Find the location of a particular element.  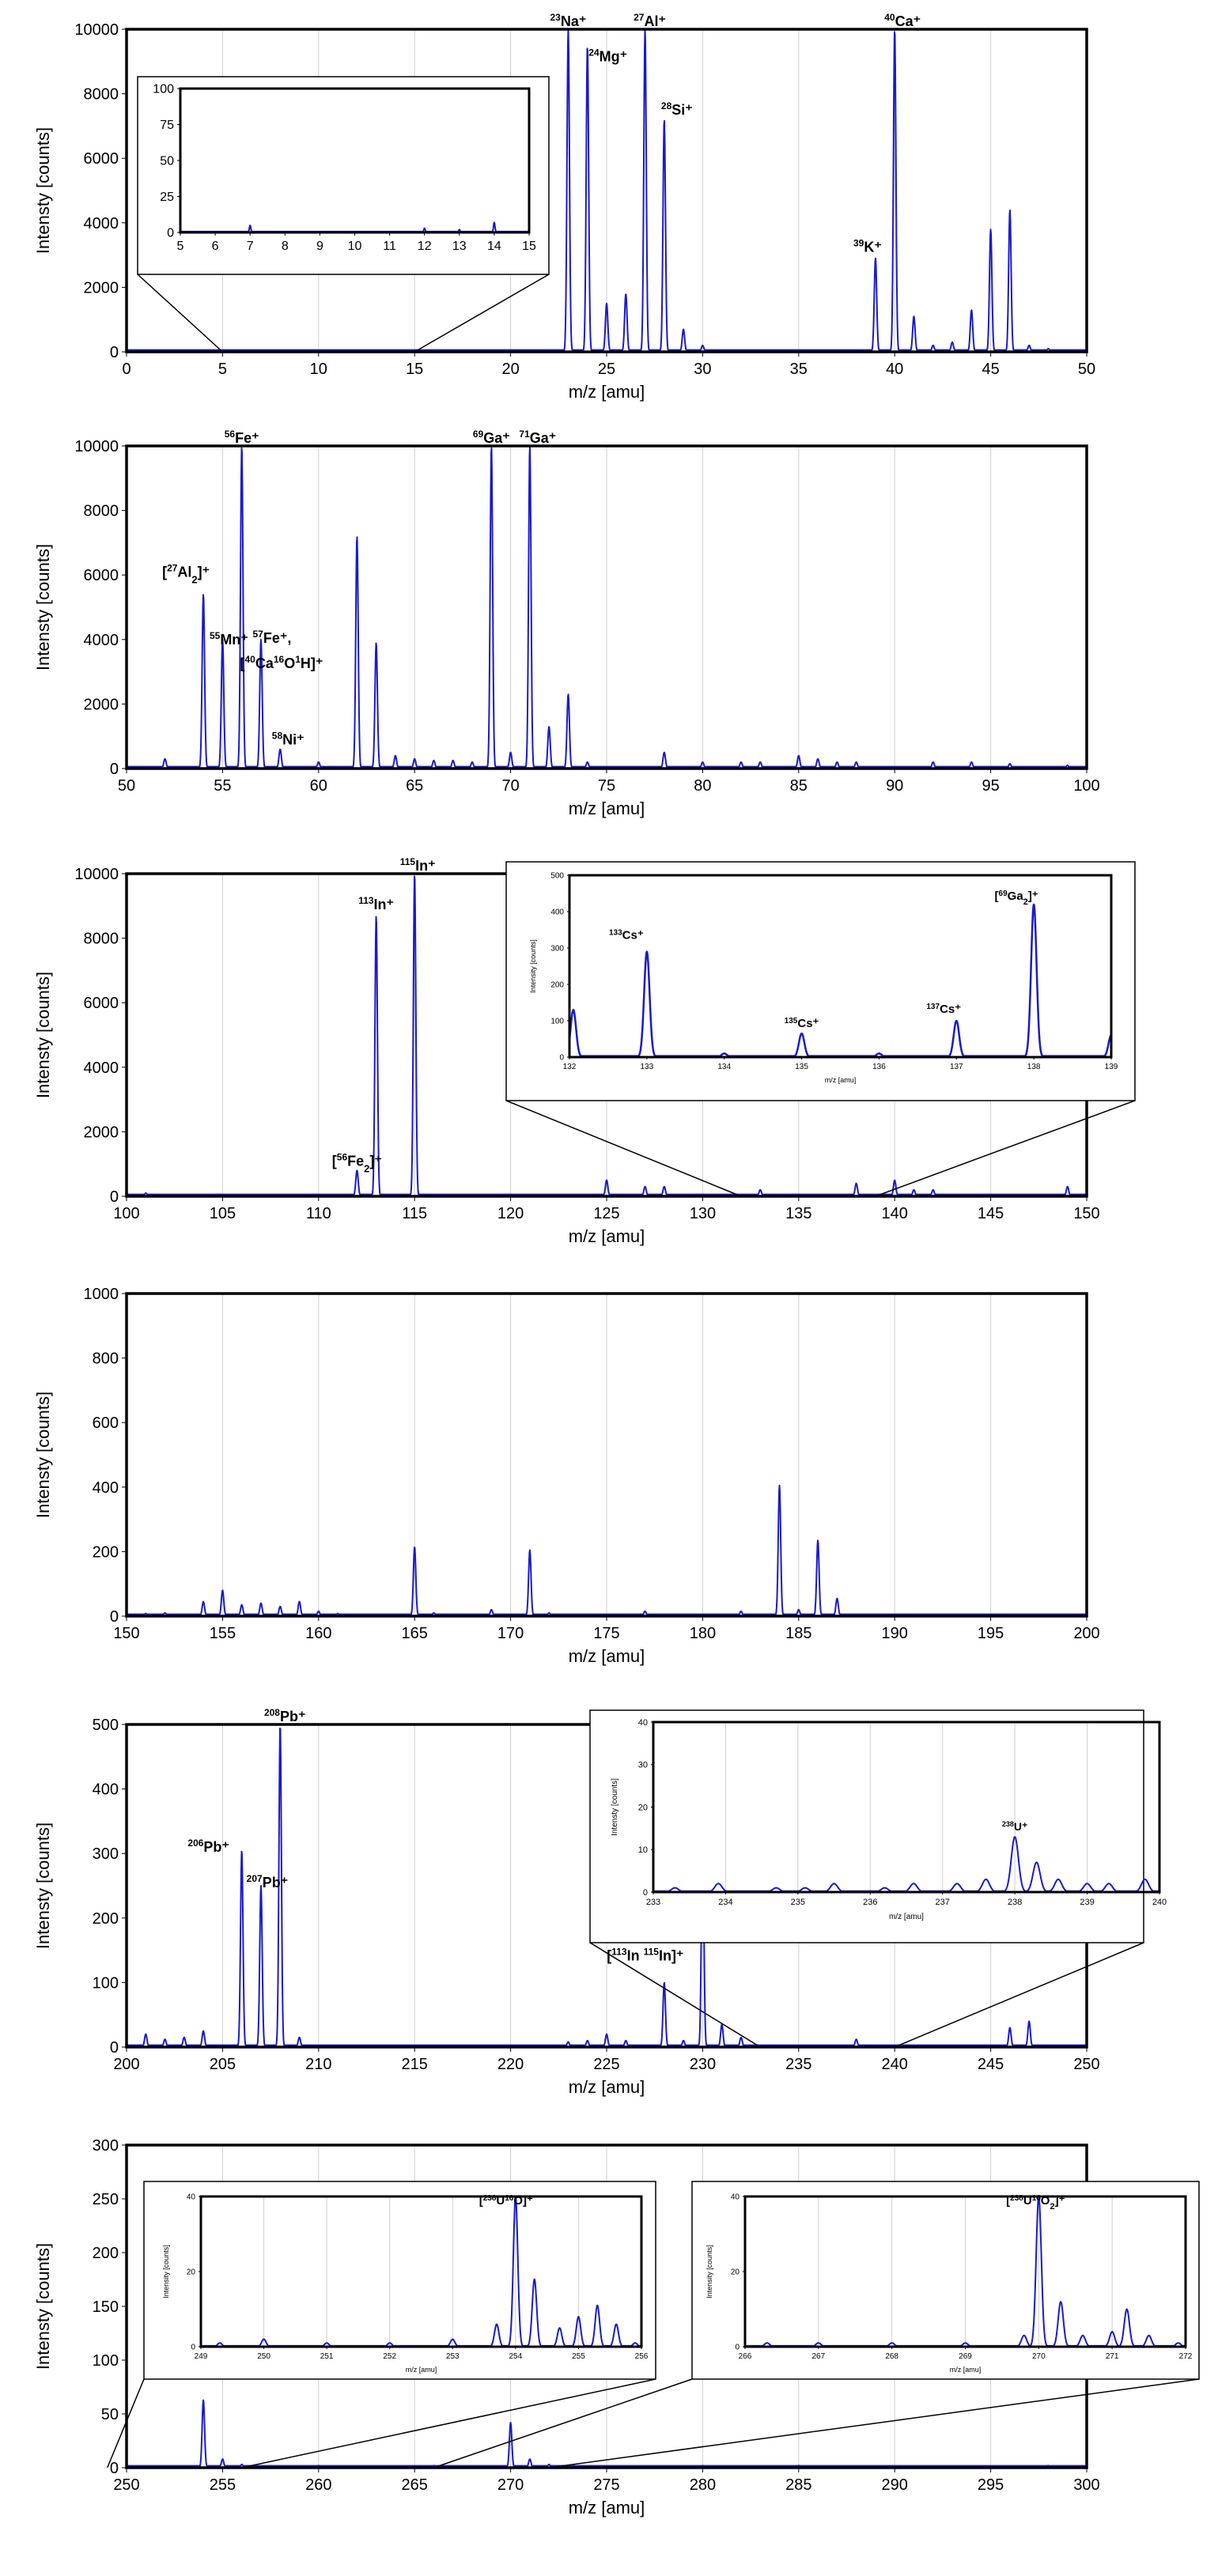

label-element: Ga is located at coordinates (1016, 896).